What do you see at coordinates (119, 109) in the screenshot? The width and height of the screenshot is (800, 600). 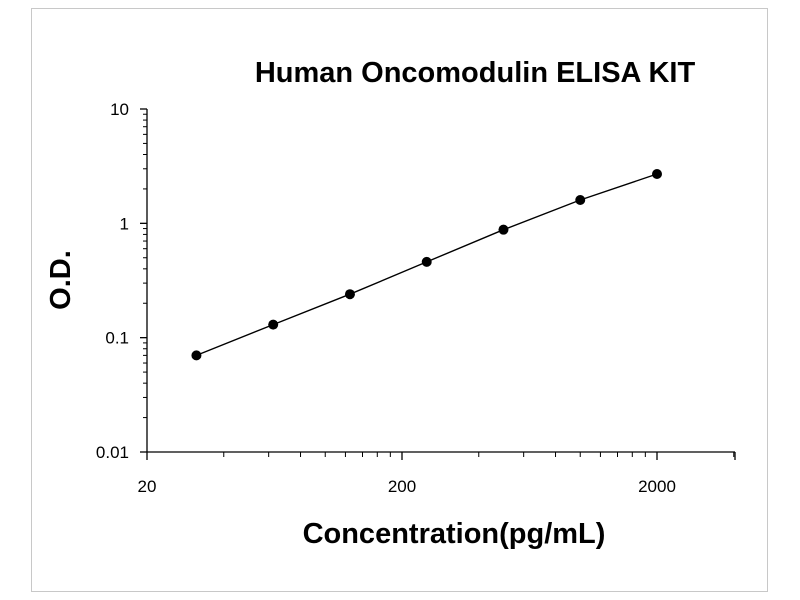 I see `y-tick-label: 10` at bounding box center [119, 109].